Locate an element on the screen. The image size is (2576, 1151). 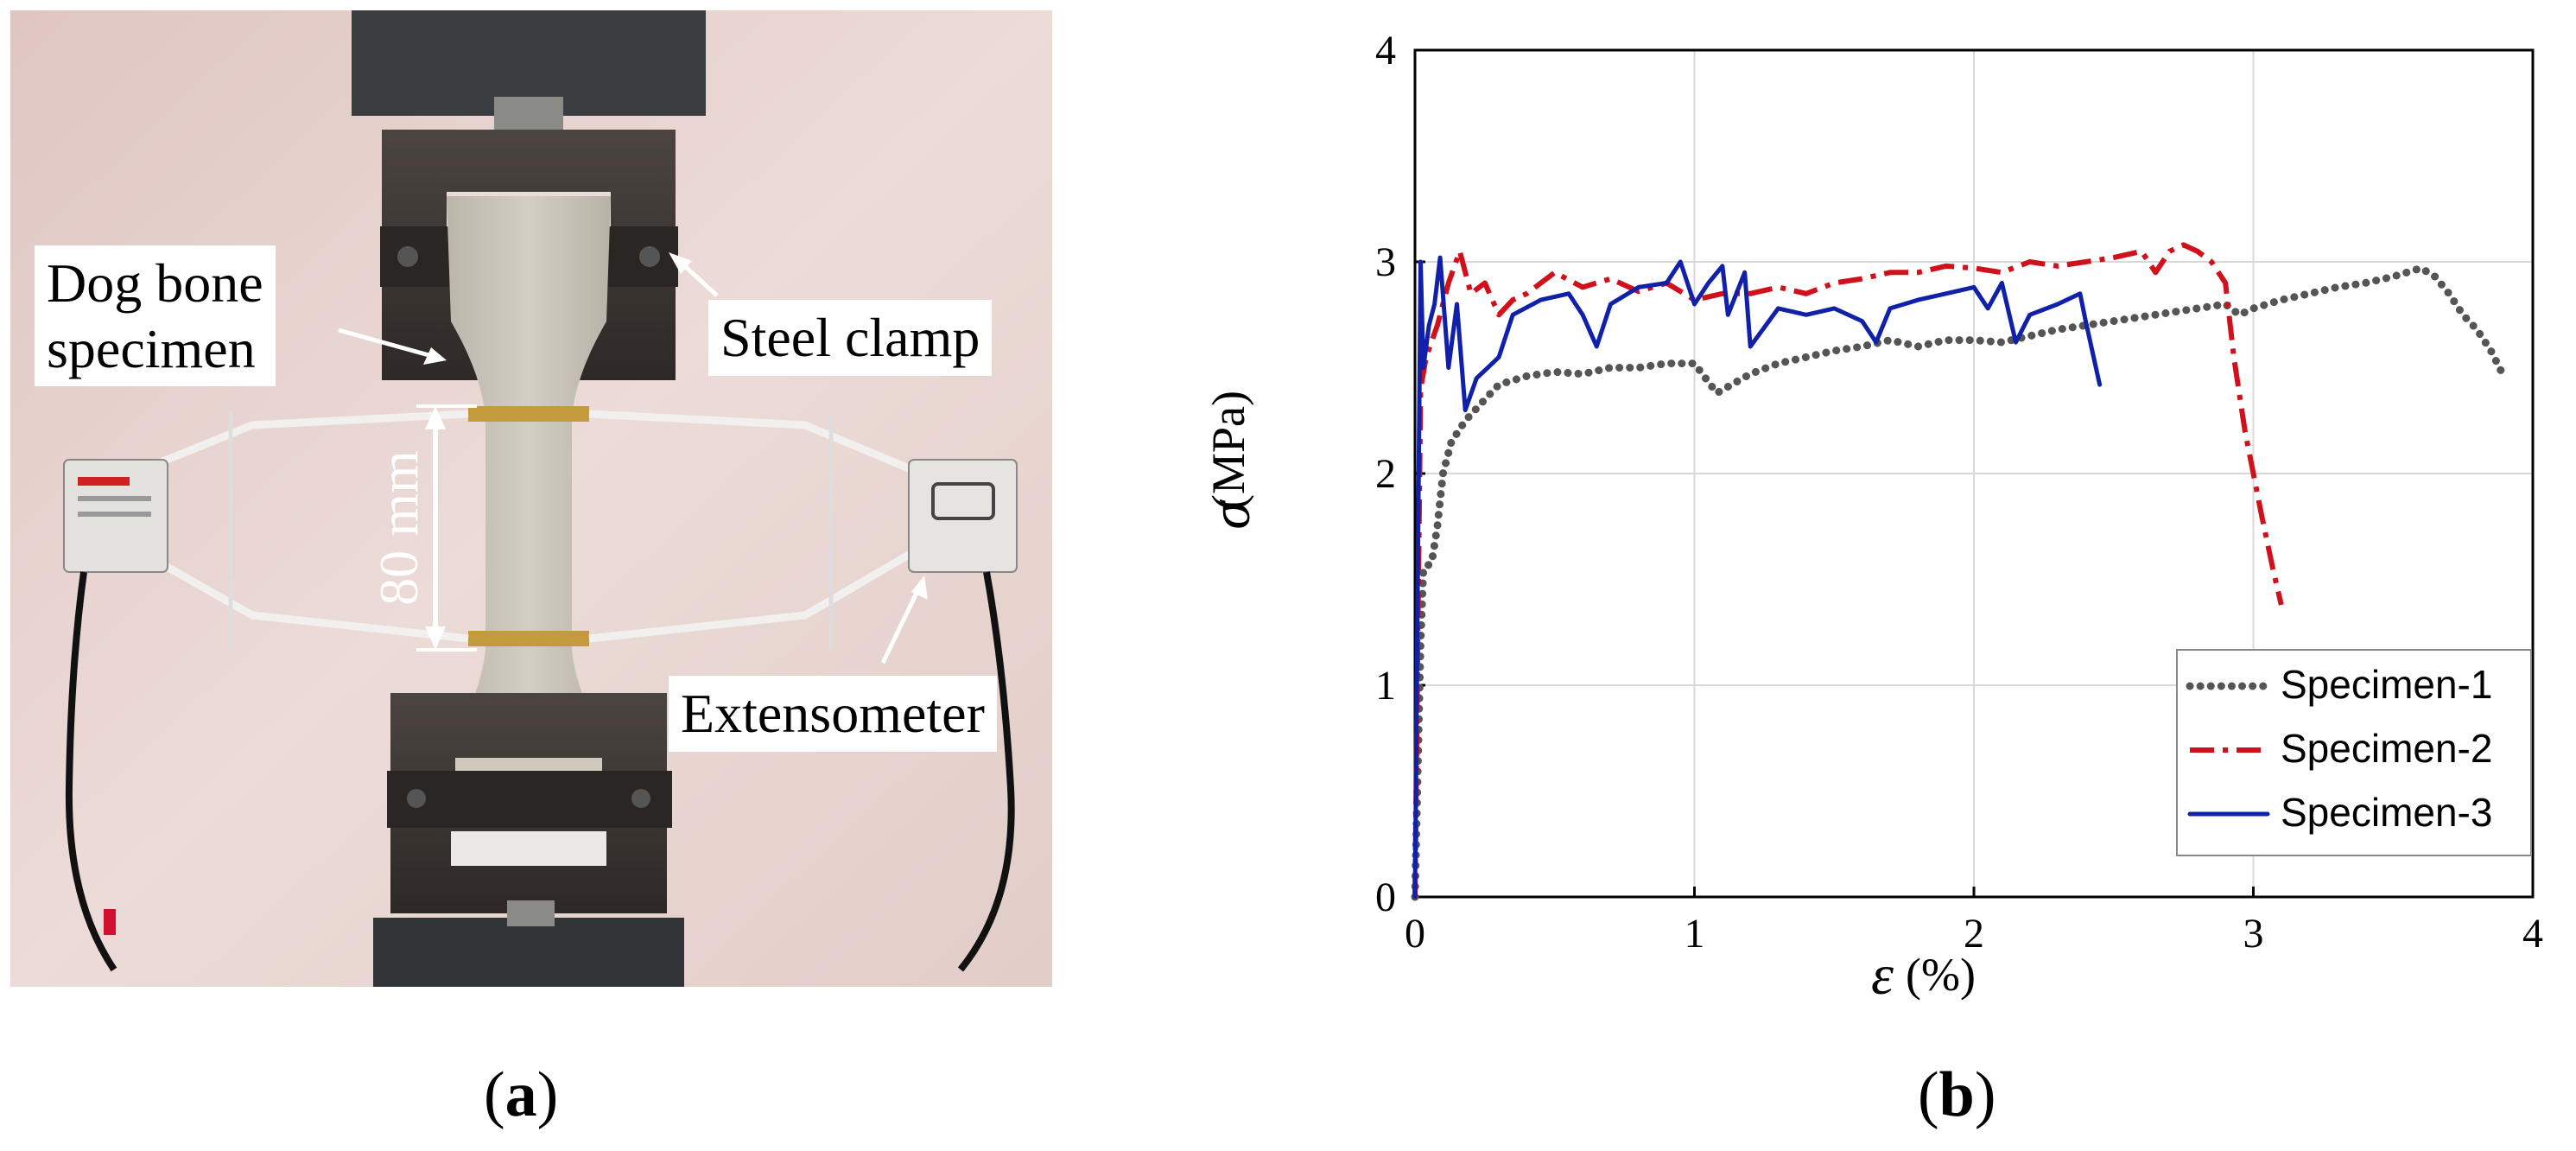
legend: Specimen-1 Specimen-2 Specimen-3 is located at coordinates (2354, 752).